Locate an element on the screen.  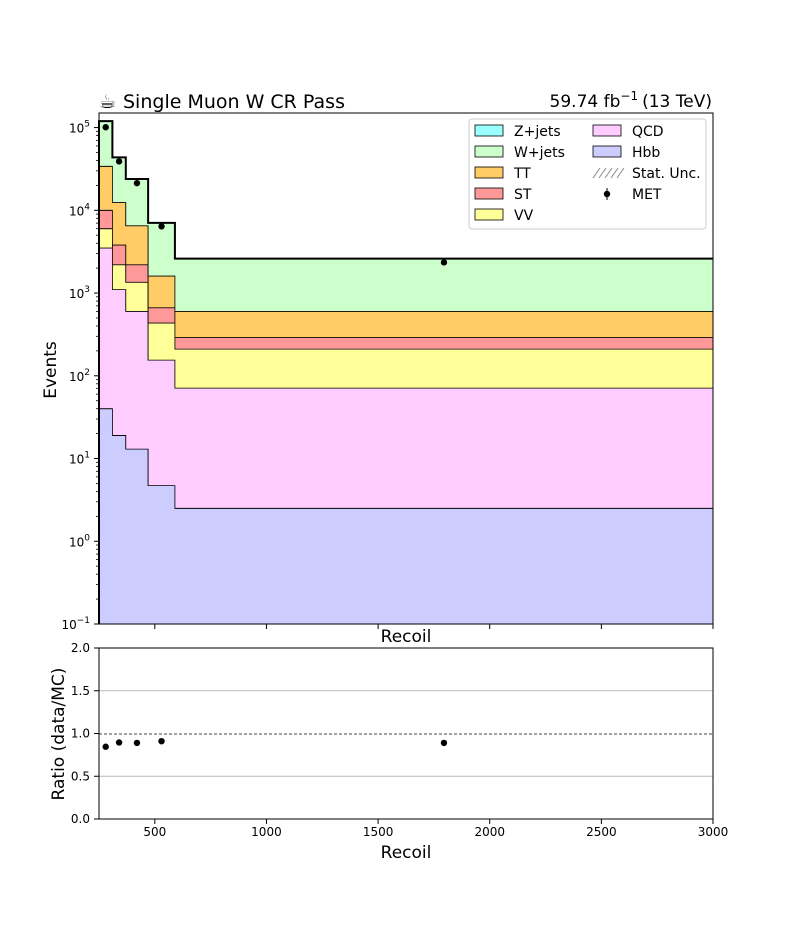
main-y-tick-label: 10¹ is located at coordinates (79, 459).